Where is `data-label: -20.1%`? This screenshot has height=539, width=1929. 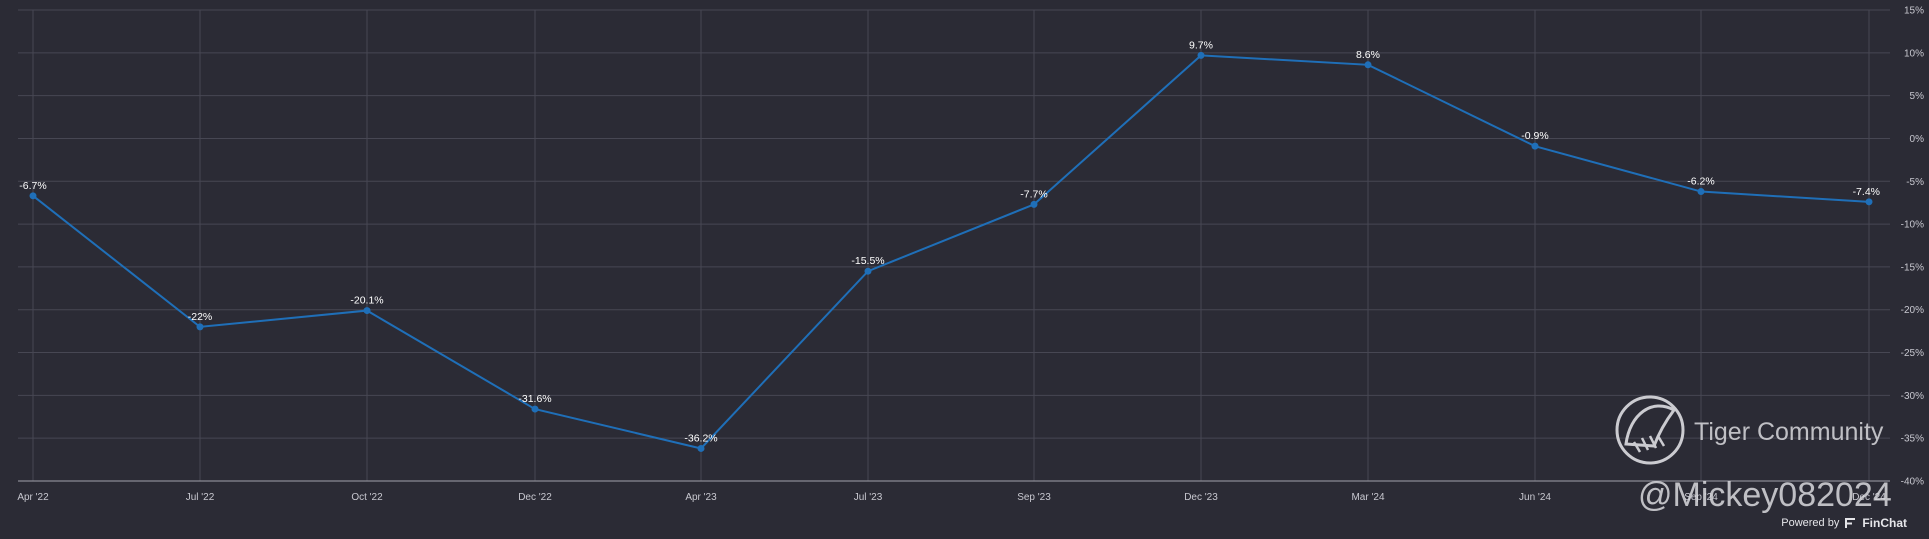 data-label: -20.1% is located at coordinates (366, 301).